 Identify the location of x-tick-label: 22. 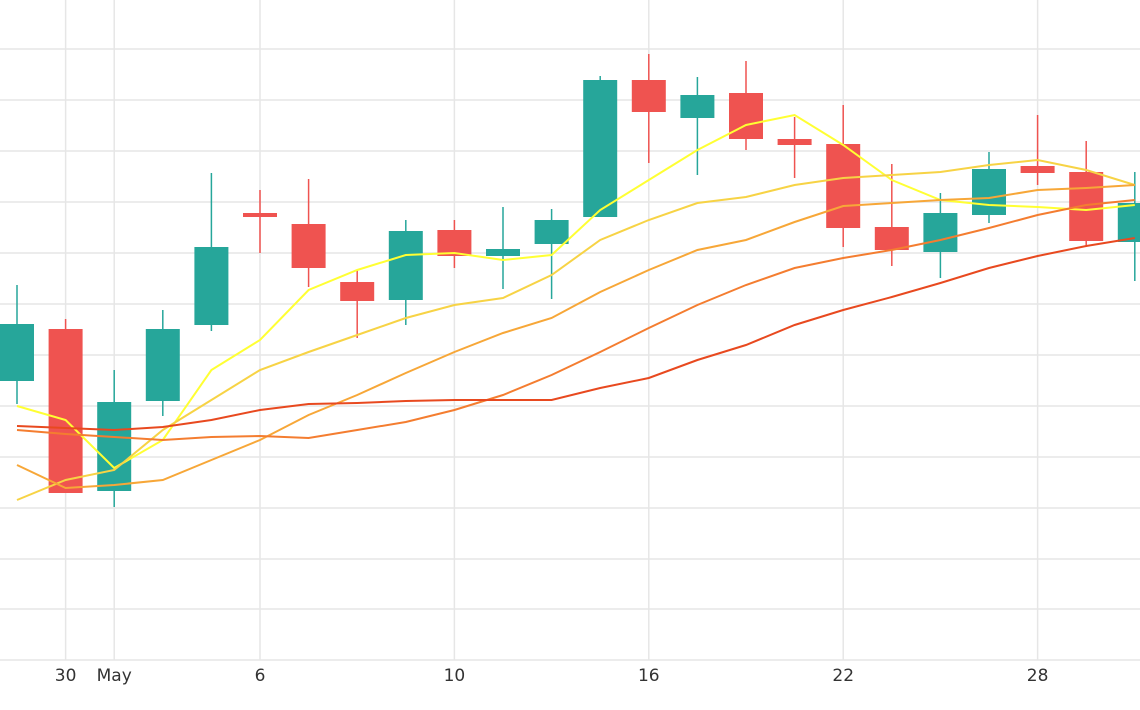
(843, 676).